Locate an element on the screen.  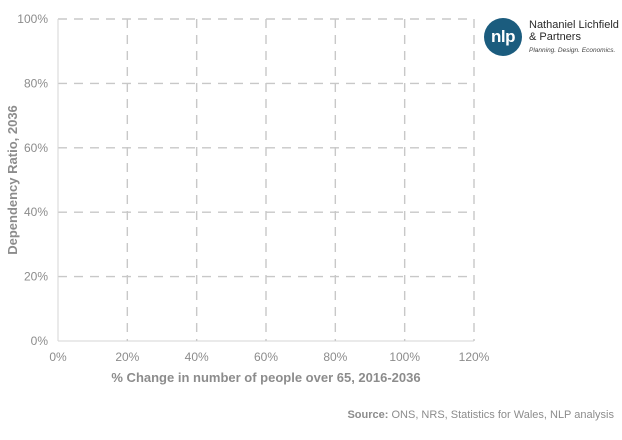
x-tick-label: 20% is located at coordinates (127, 357).